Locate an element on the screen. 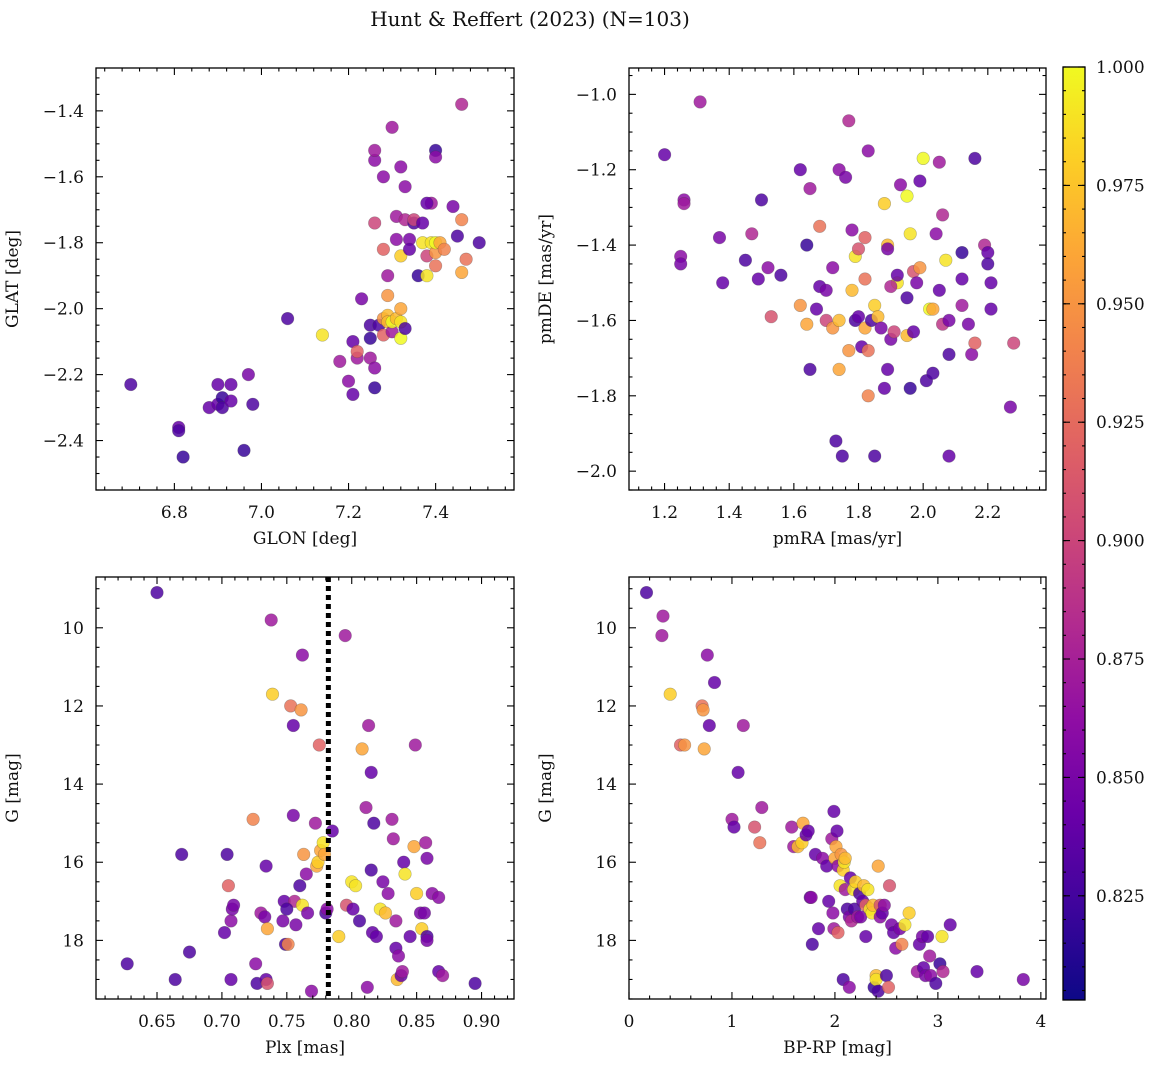 The width and height of the screenshot is (1160, 1067). colorbar-gradient is located at coordinates (1074, 533).